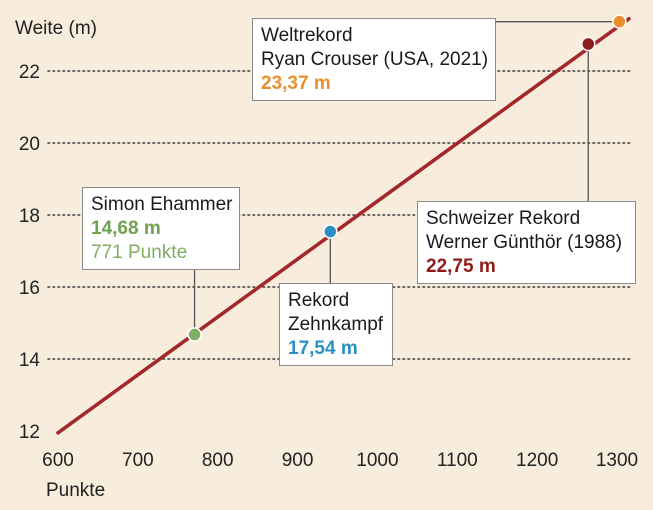  I want to click on y-tick-14: 14, so click(30, 360).